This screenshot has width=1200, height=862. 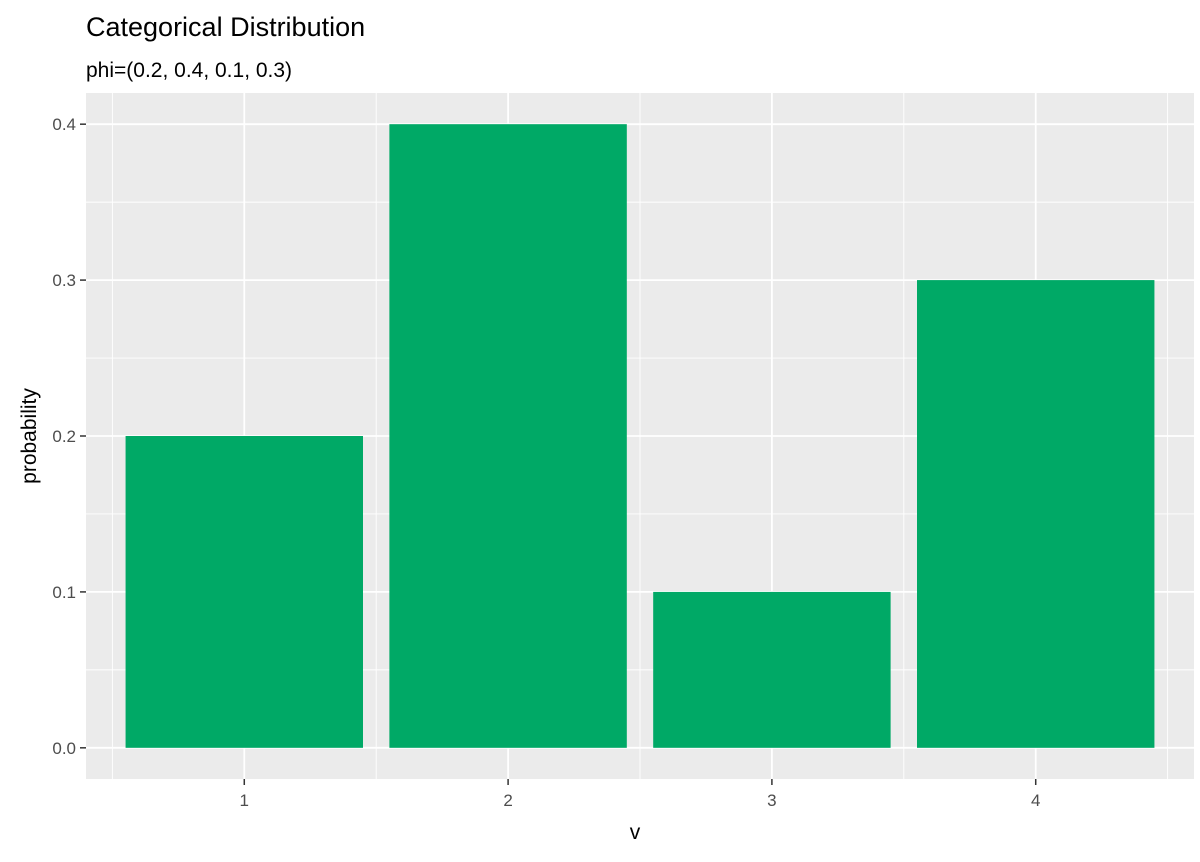 I want to click on x-tick-label: 4, so click(x=1035, y=800).